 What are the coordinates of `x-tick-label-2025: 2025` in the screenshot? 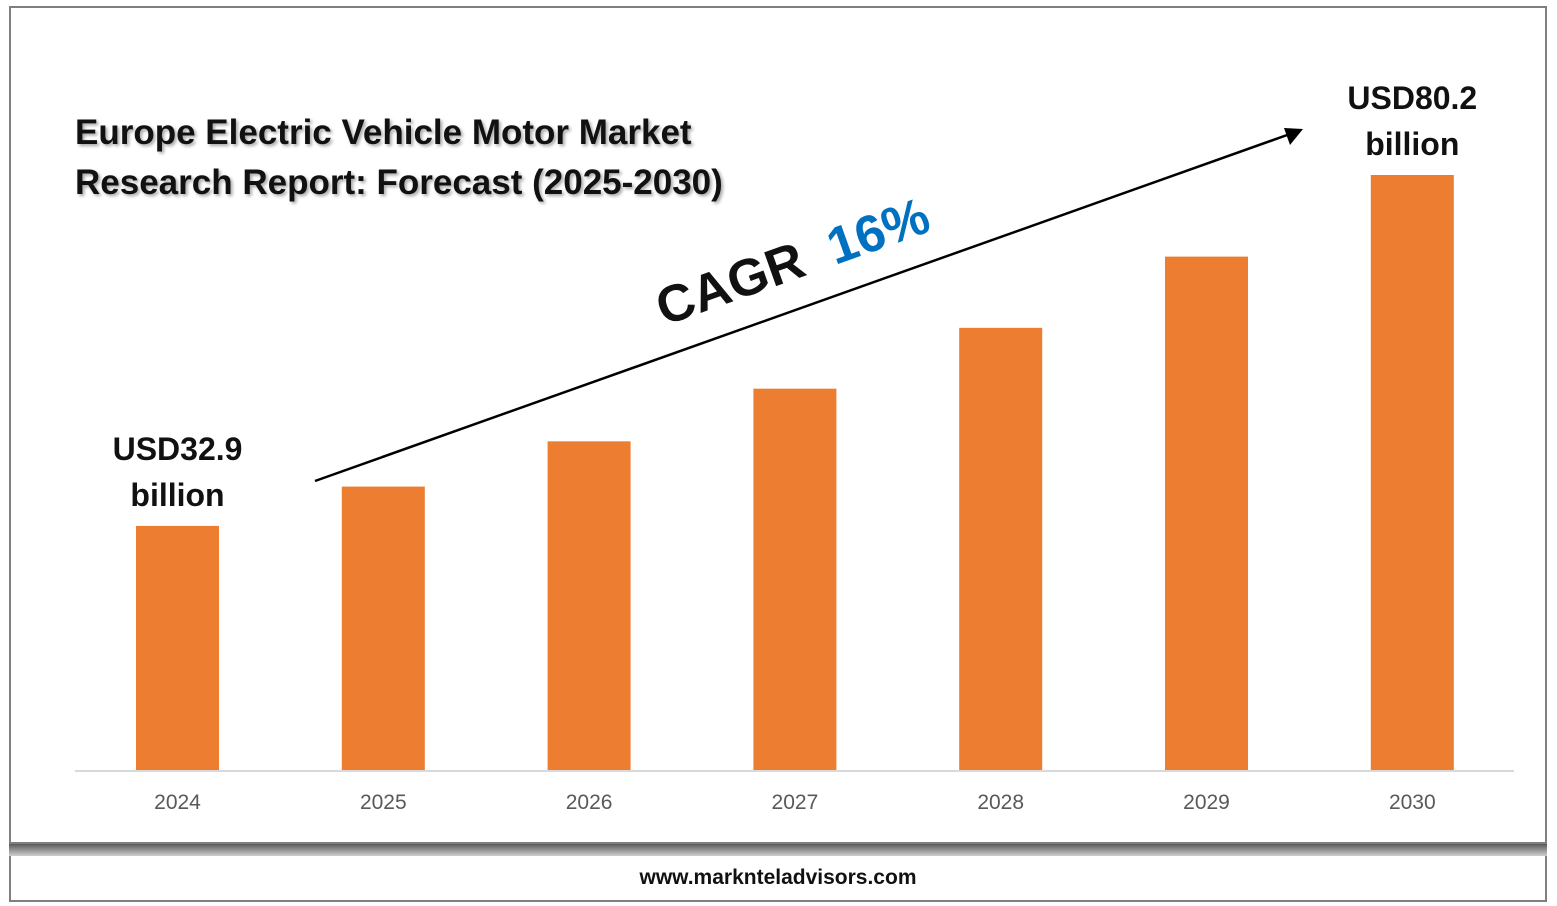 It's located at (383, 802).